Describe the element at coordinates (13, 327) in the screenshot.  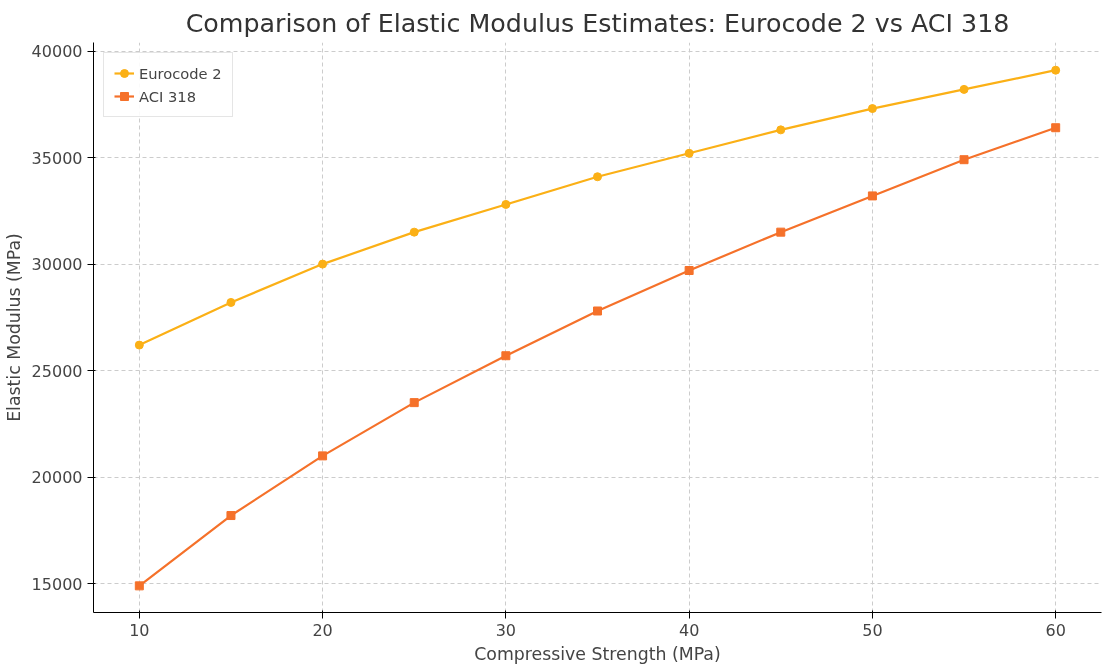
I see `y-axis-title: Elastic Modulus (MPa)` at that location.